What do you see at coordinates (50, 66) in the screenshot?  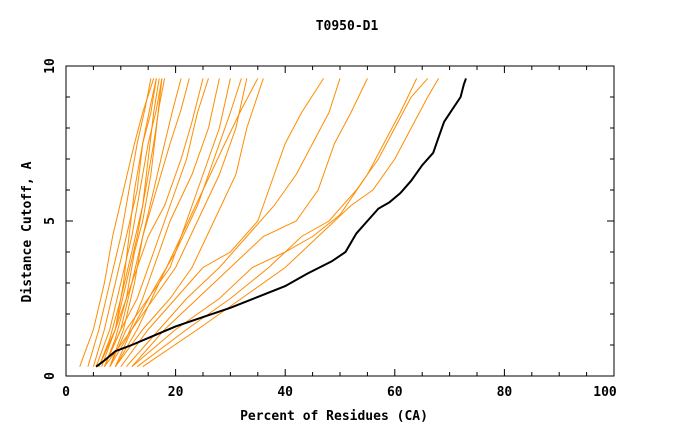 I see `y-tick-label: 10` at bounding box center [50, 66].